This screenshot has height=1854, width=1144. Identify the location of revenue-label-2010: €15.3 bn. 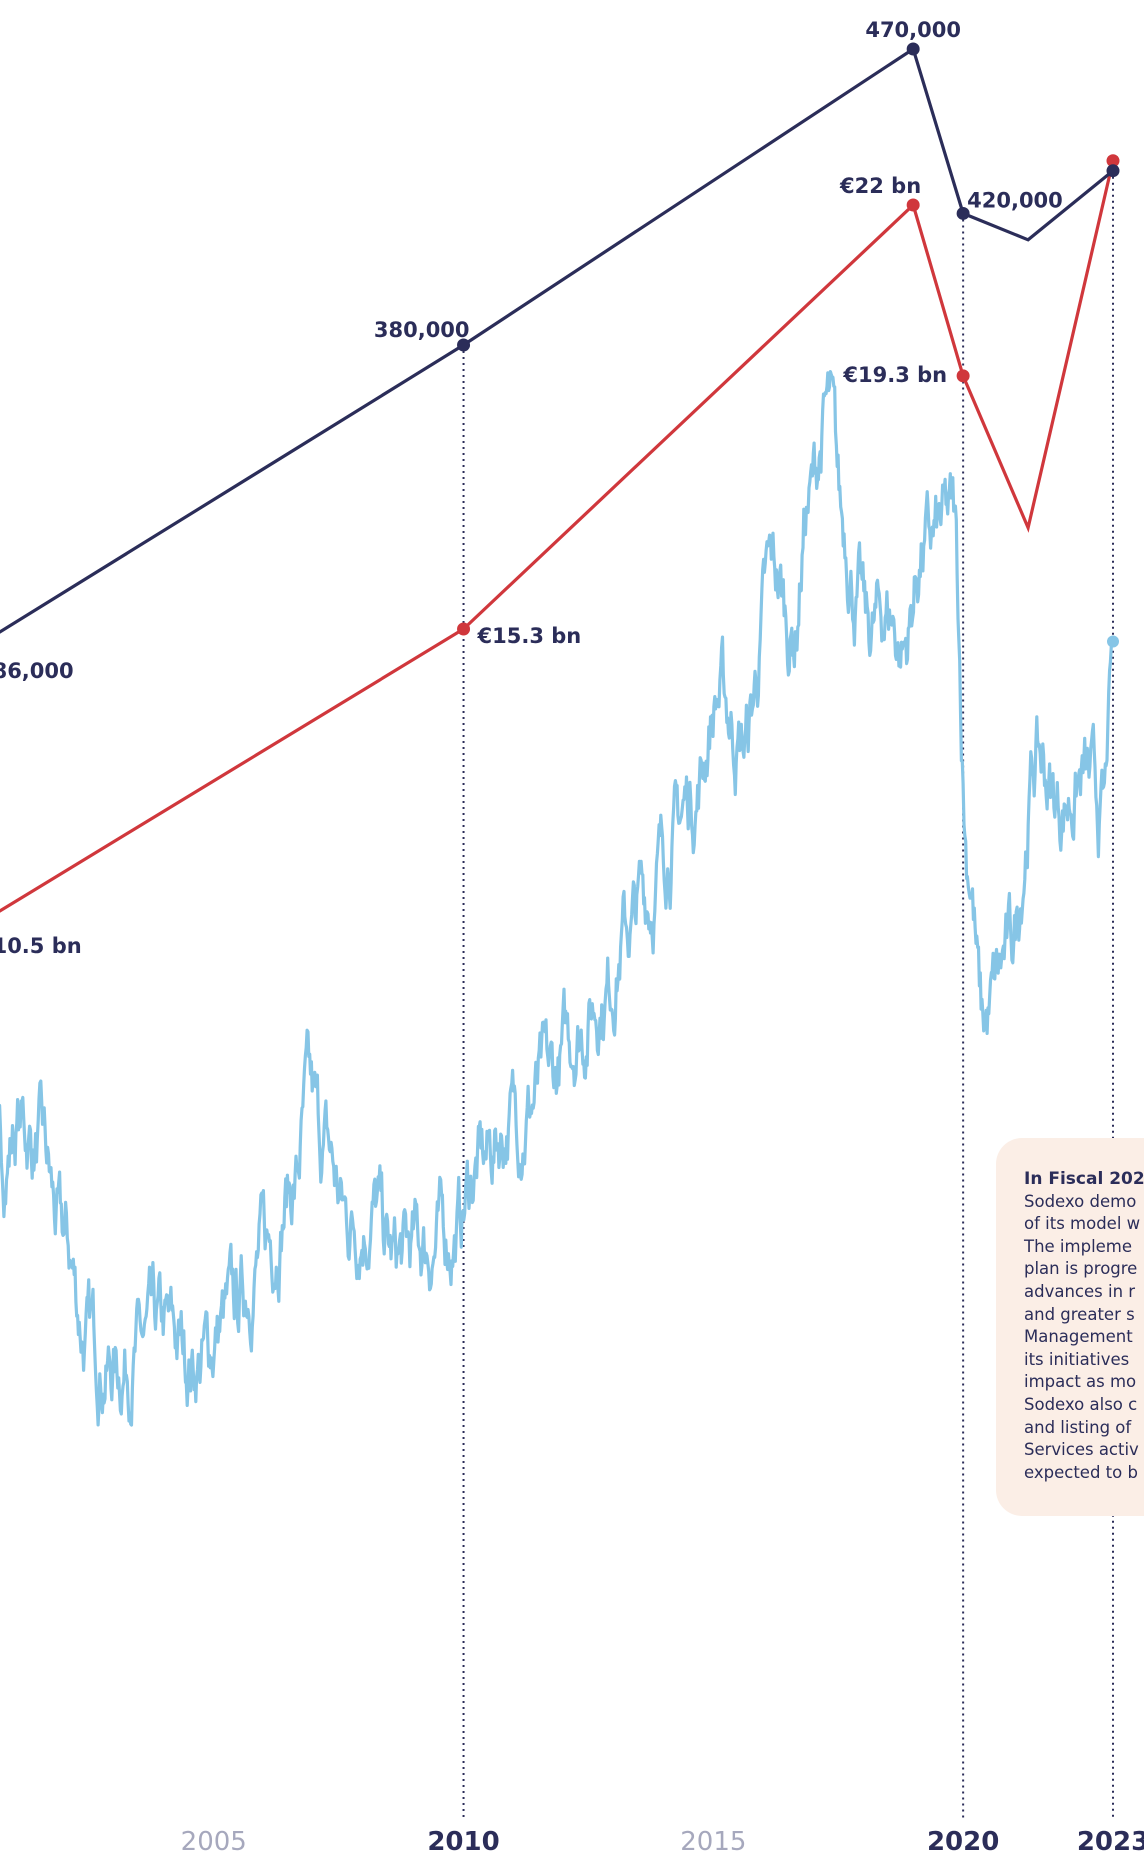
(529, 636).